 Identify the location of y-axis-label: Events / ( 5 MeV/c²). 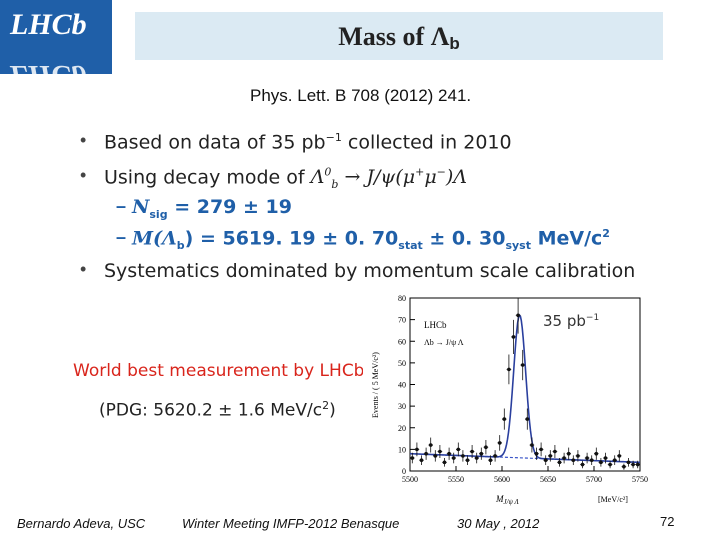
(375, 385).